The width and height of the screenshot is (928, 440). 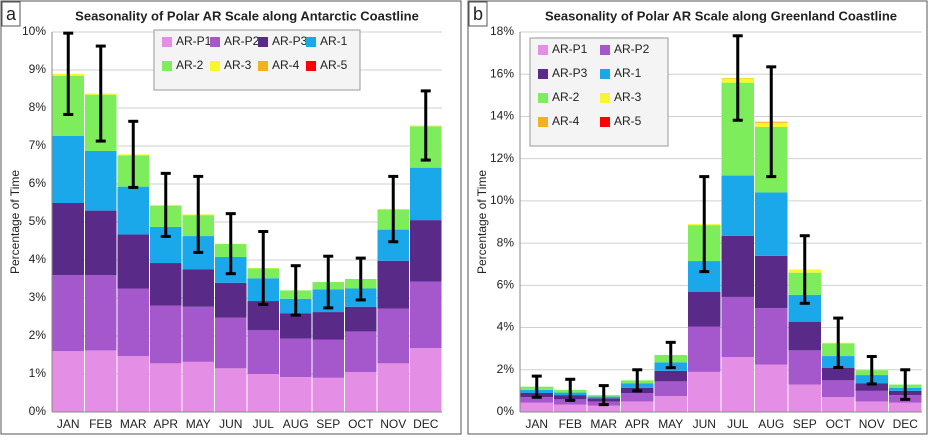 I want to click on x-tick-label: SEP, so click(x=328, y=424).